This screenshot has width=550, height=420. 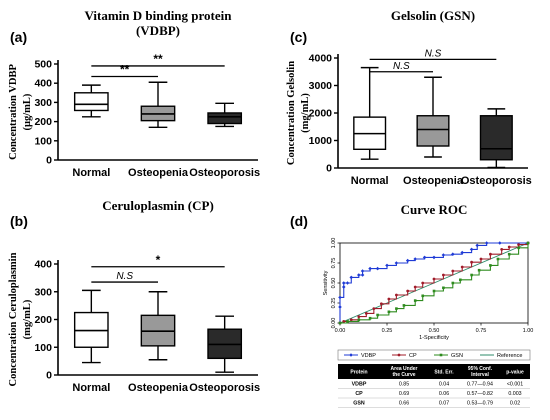 What do you see at coordinates (27, 111) in the screenshot?
I see `y-axis-unit: (μg/mL)` at bounding box center [27, 111].